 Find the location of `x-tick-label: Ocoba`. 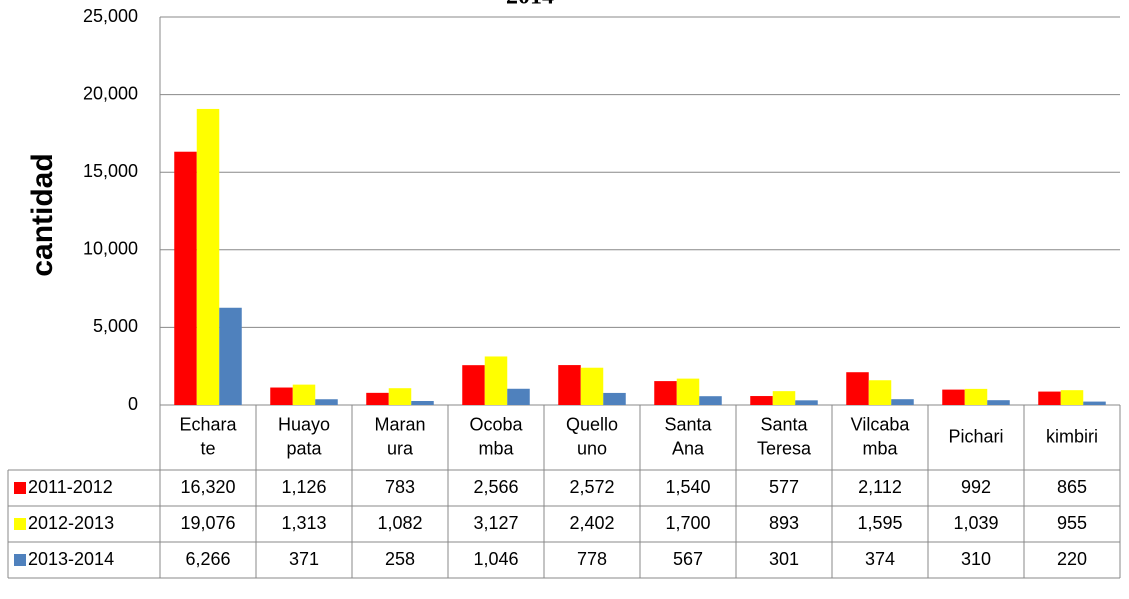

x-tick-label: Ocoba is located at coordinates (496, 424).